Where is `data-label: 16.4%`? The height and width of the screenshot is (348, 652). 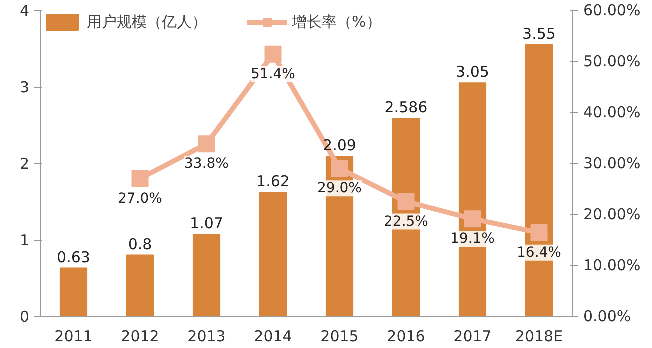 data-label: 16.4% is located at coordinates (539, 252).